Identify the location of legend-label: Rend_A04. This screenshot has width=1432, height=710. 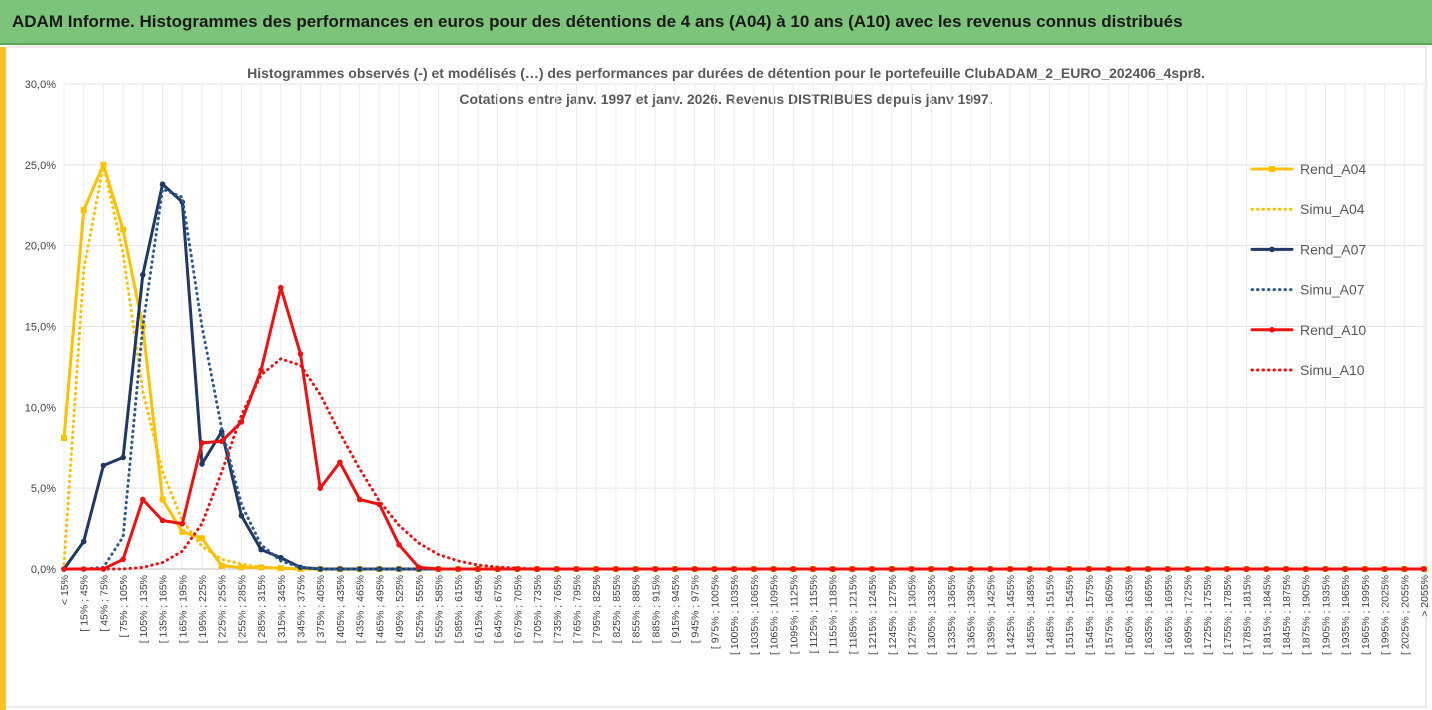
(1333, 169).